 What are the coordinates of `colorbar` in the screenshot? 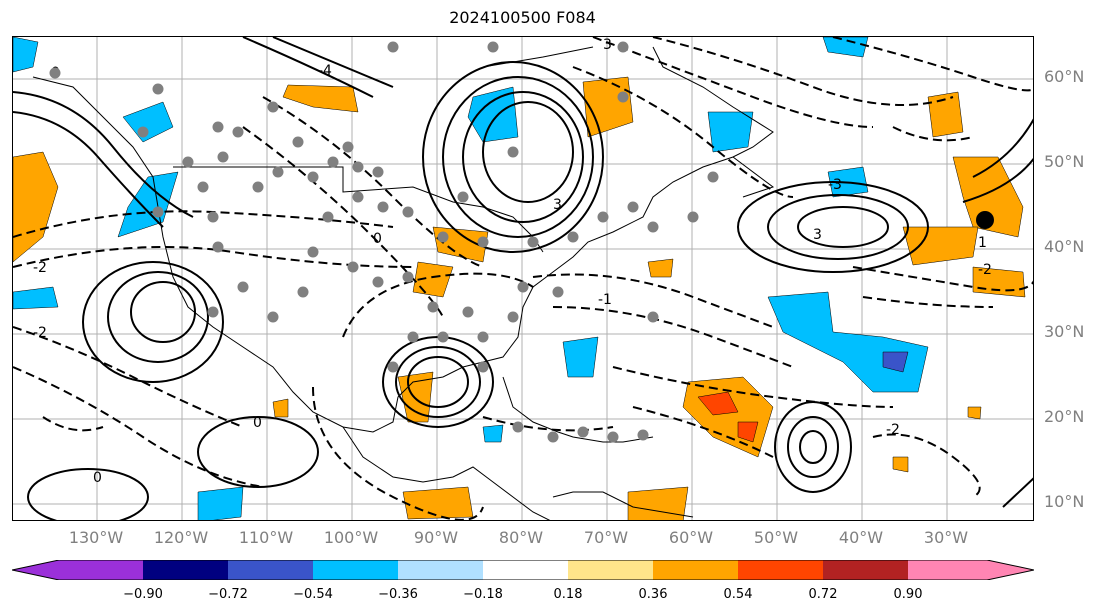 It's located at (523, 570).